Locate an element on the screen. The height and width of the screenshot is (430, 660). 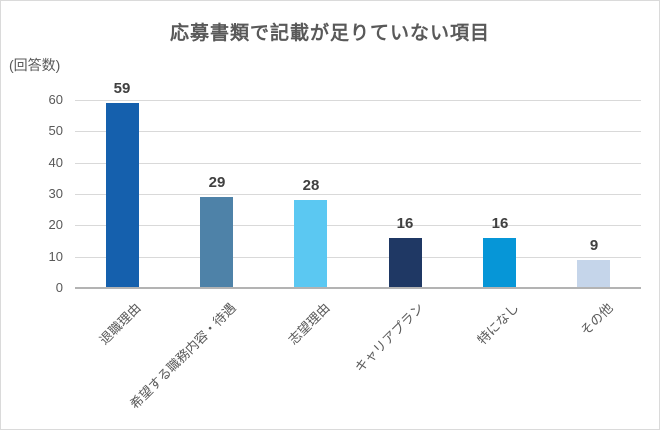
x-category-label-text: 希望する職務内容・待遇 is located at coordinates (182, 356).